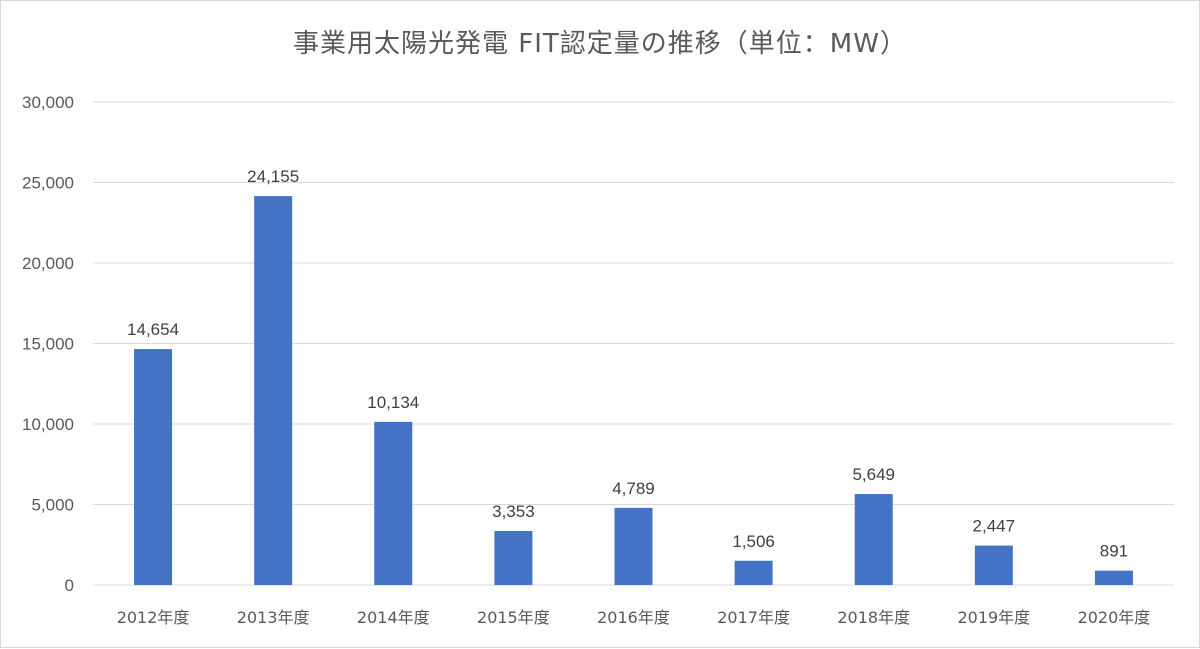 This screenshot has height=649, width=1200. What do you see at coordinates (1114, 617) in the screenshot?
I see `x-tick-label: 2020年度` at bounding box center [1114, 617].